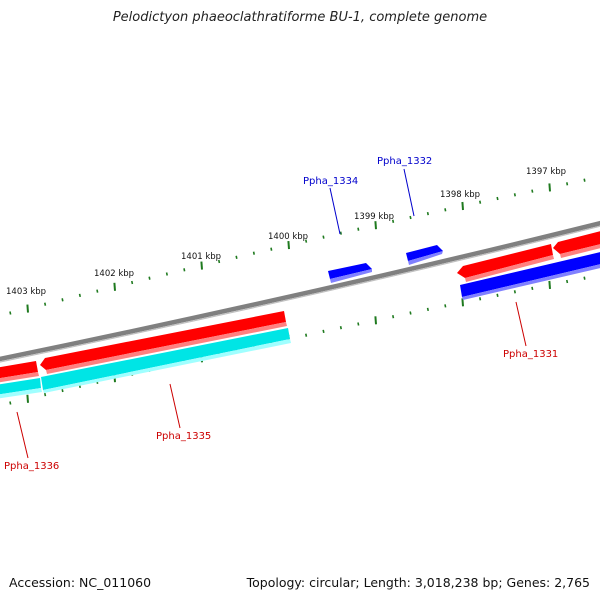 The height and width of the screenshot is (600, 600). I want to click on gene-label-ppha-1331: Ppha_1331, so click(530, 354).